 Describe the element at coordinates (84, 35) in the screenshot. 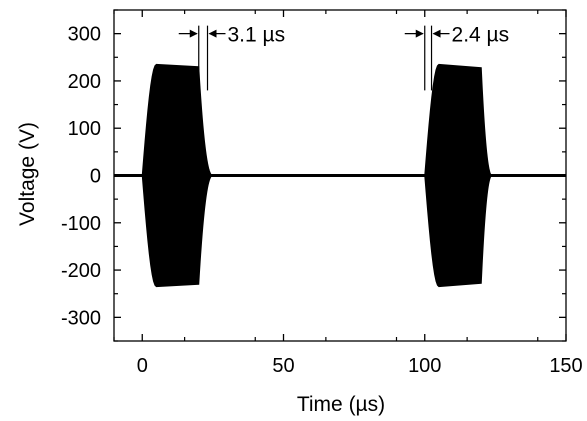

I see `y-tick-label: 300` at that location.